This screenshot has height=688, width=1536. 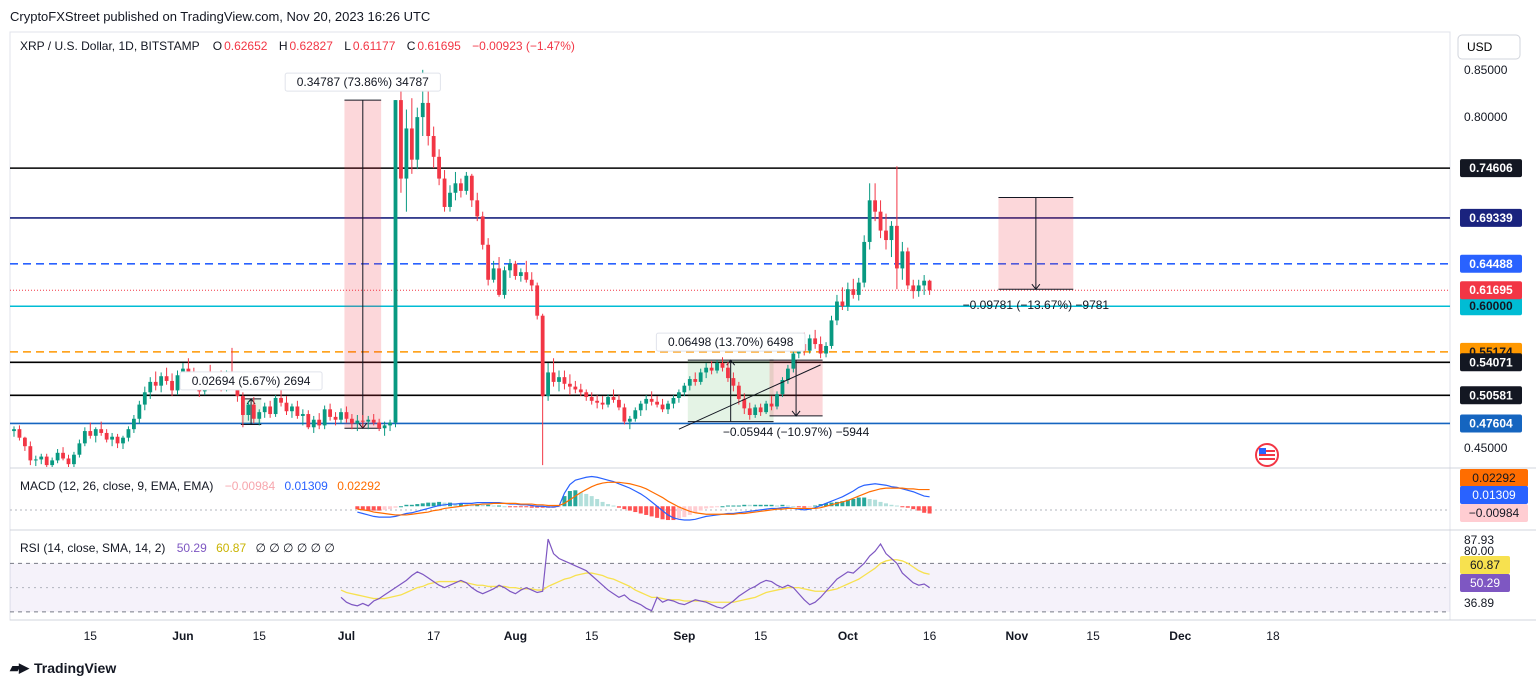 What do you see at coordinates (1267, 455) in the screenshot?
I see `us-flag-icon` at bounding box center [1267, 455].